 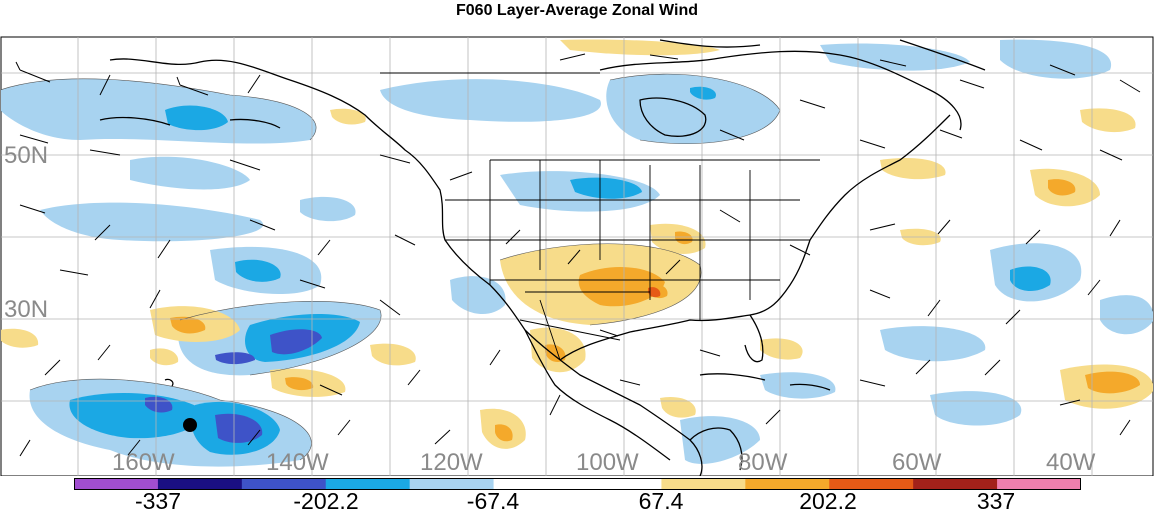 What do you see at coordinates (26, 309) in the screenshot?
I see `lat-label-30n: 30N` at bounding box center [26, 309].